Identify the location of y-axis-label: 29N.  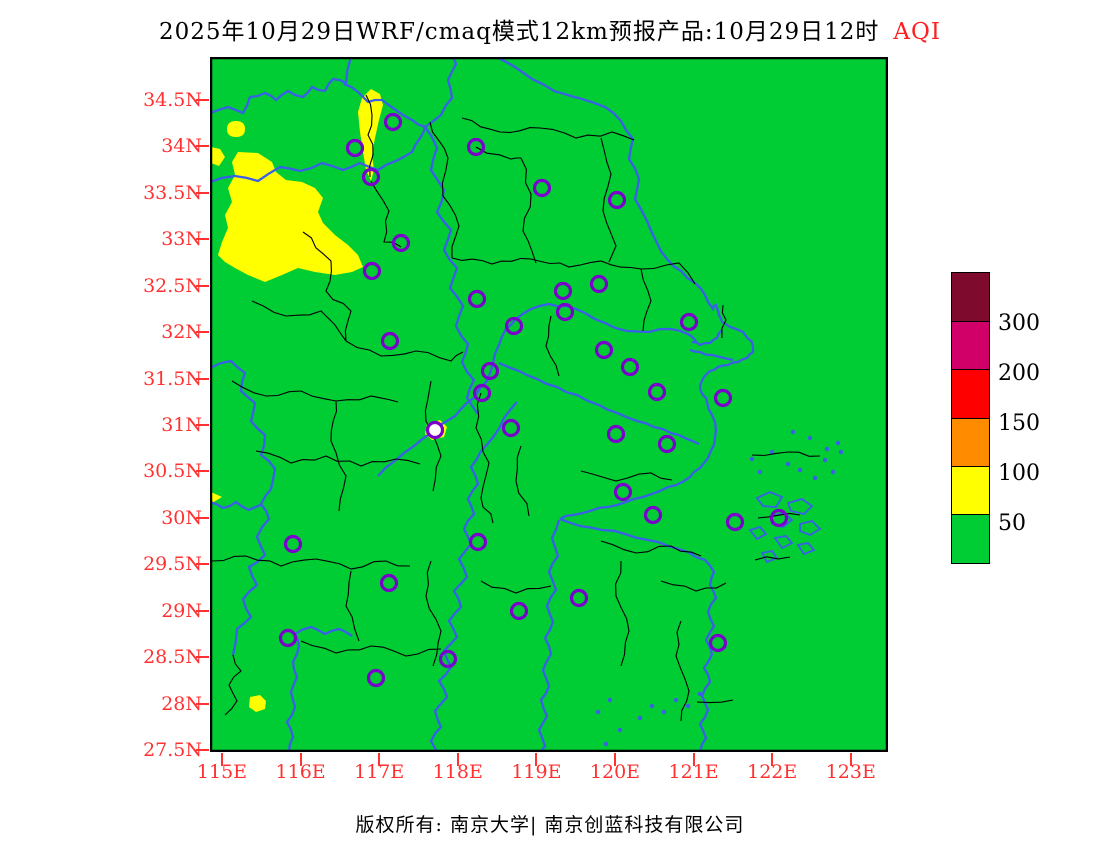
(181, 610).